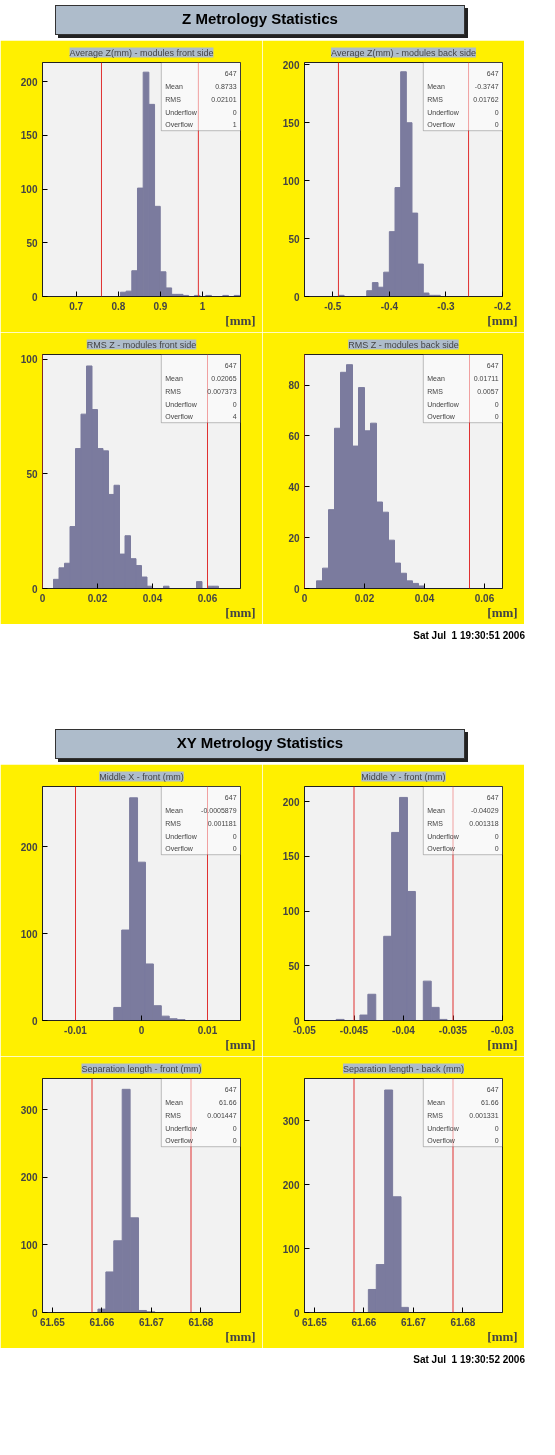 Image resolution: width=555 pixels, height=1455 pixels. What do you see at coordinates (469, 636) in the screenshot?
I see `text: Sat Jul 1 19:30:51 2006` at bounding box center [469, 636].